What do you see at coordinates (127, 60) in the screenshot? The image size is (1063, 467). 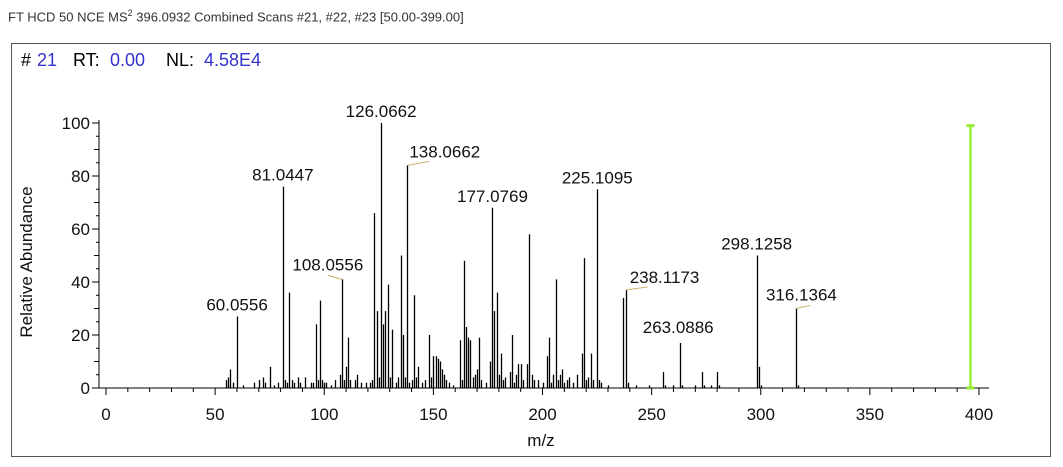 I see `rt-value: 0.00` at bounding box center [127, 60].